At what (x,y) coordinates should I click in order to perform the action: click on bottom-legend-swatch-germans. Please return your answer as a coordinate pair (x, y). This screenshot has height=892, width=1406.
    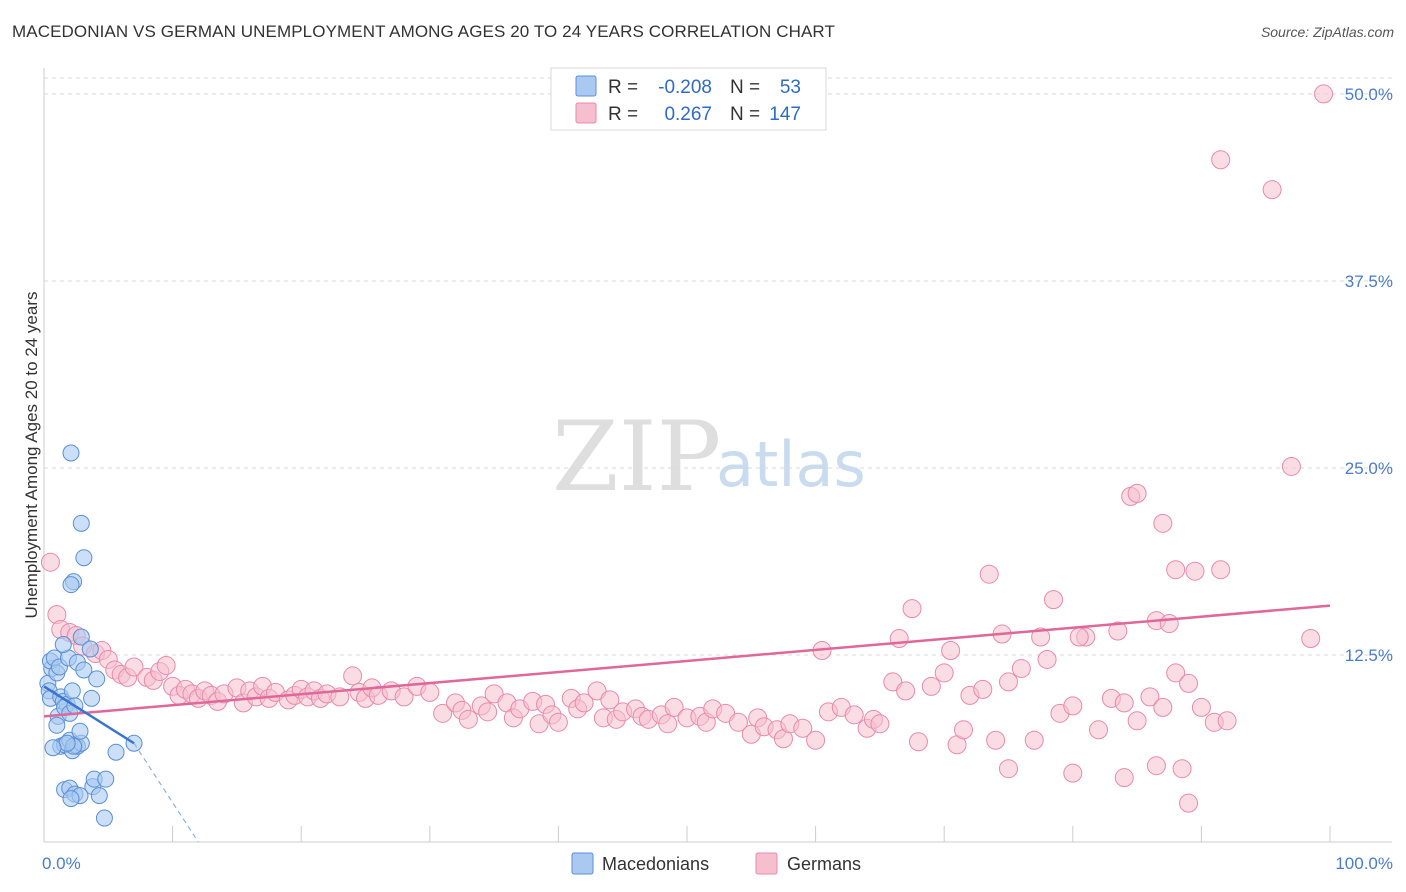
    Looking at the image, I should click on (766, 863).